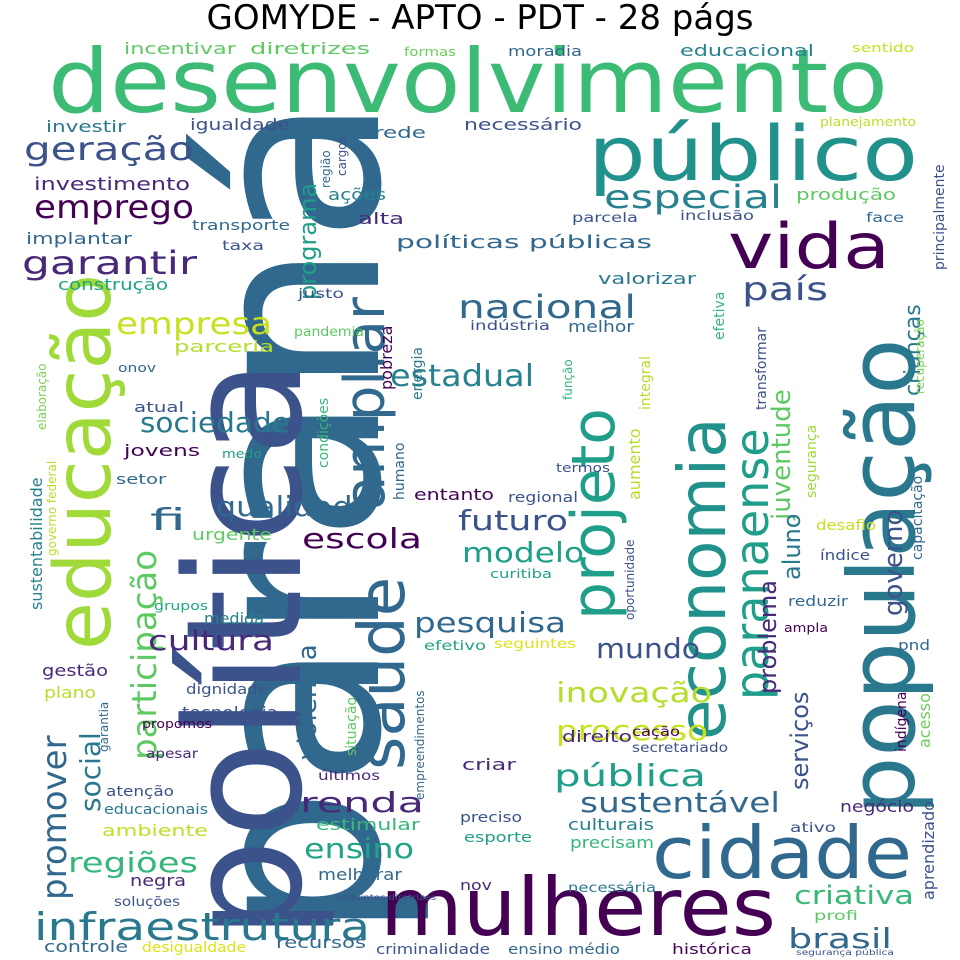 This screenshot has width=960, height=960. What do you see at coordinates (172, 754) in the screenshot?
I see `word-apesar: apesar` at bounding box center [172, 754].